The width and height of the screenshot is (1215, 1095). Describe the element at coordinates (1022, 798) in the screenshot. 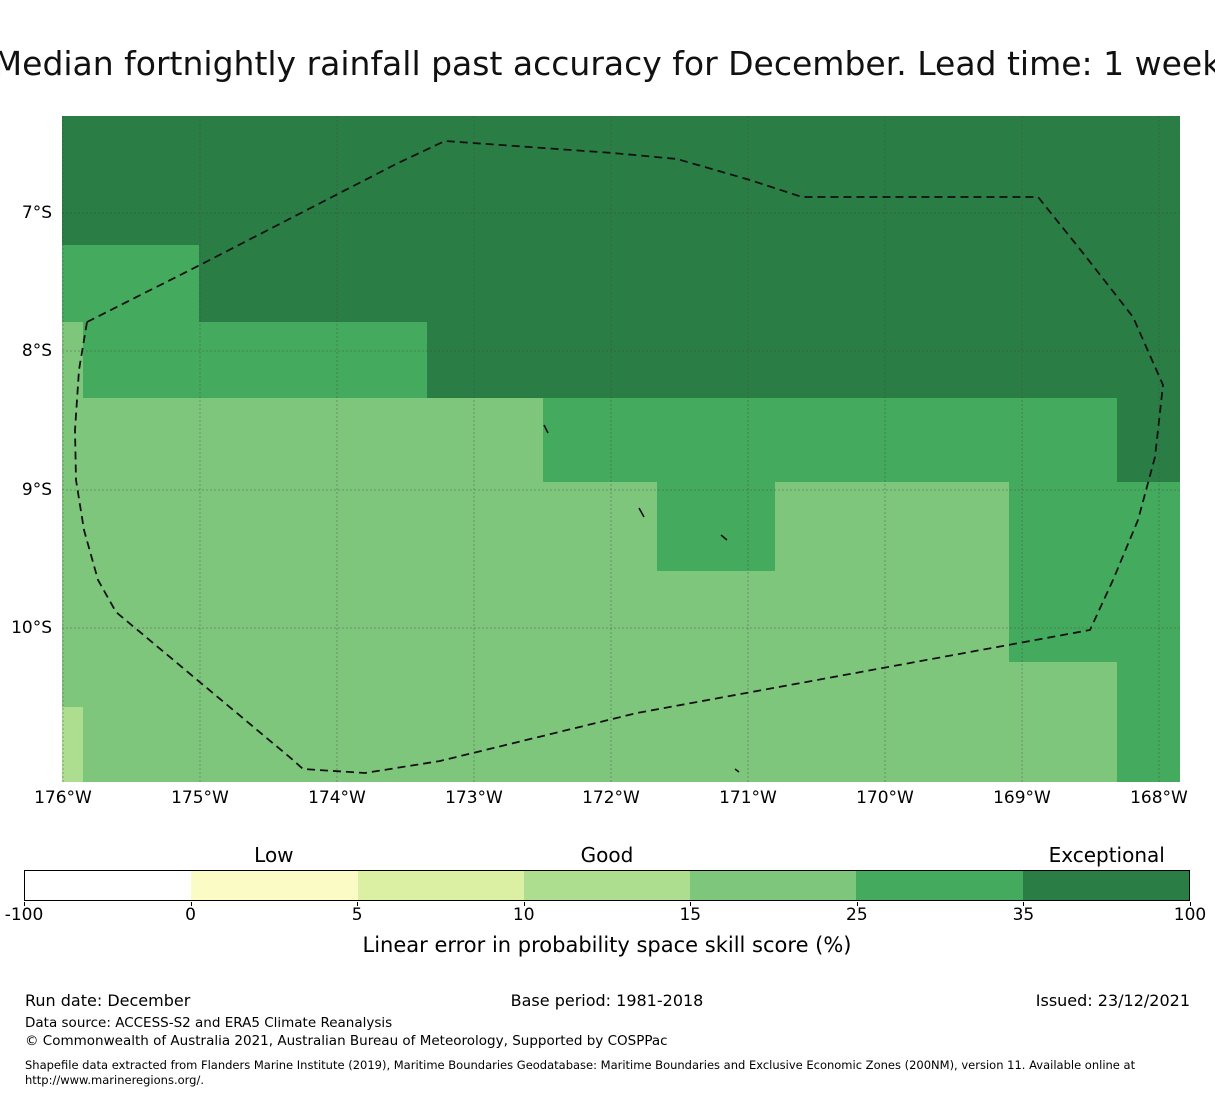

I see `lon-tick-label: 169°W` at that location.